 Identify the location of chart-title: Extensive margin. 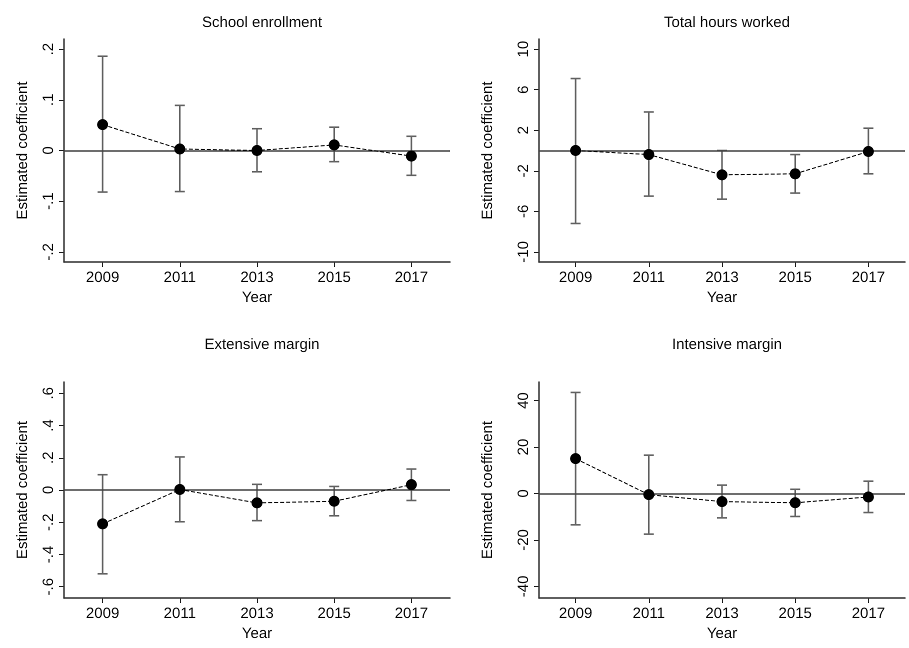
(262, 344).